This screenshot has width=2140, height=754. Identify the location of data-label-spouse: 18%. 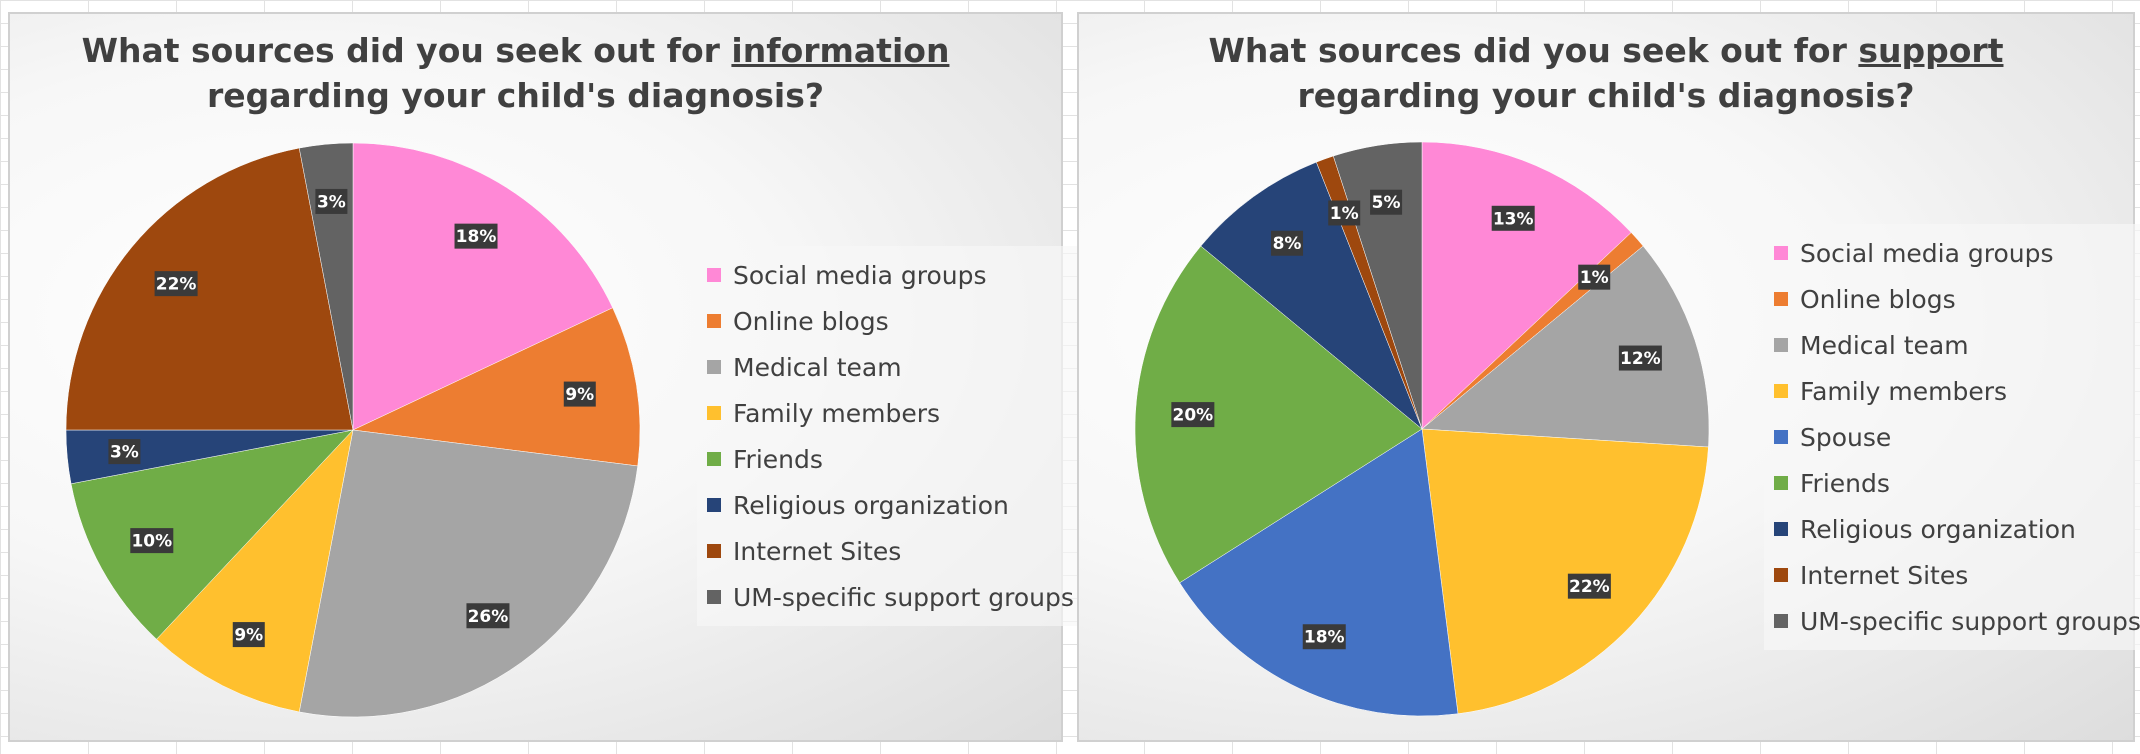
(1324, 637).